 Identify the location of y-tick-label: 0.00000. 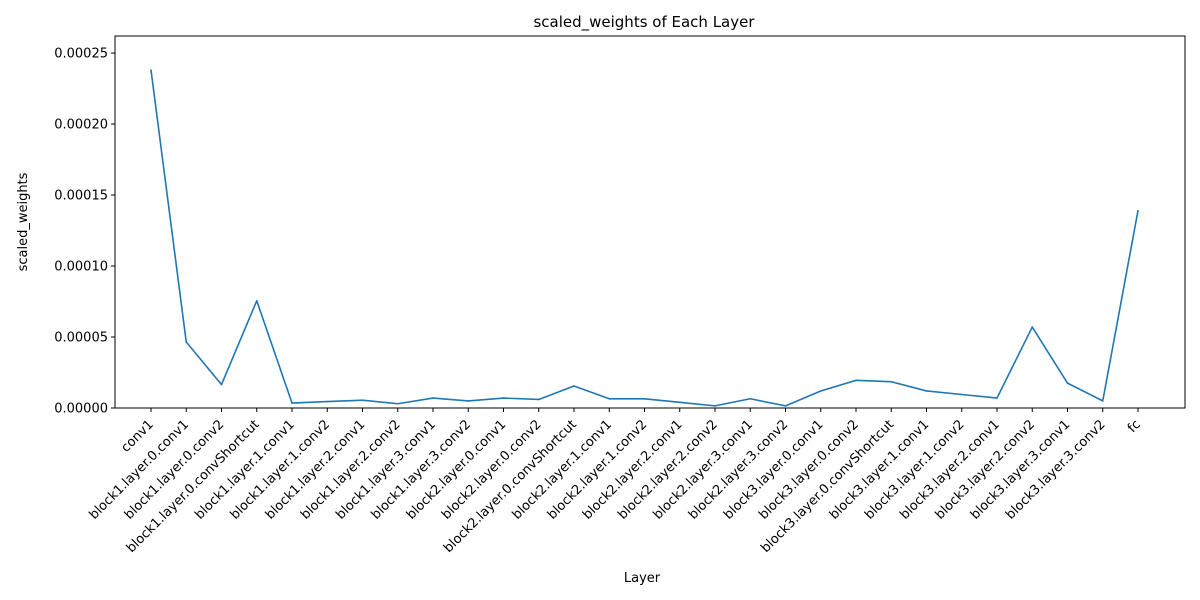
(81, 409).